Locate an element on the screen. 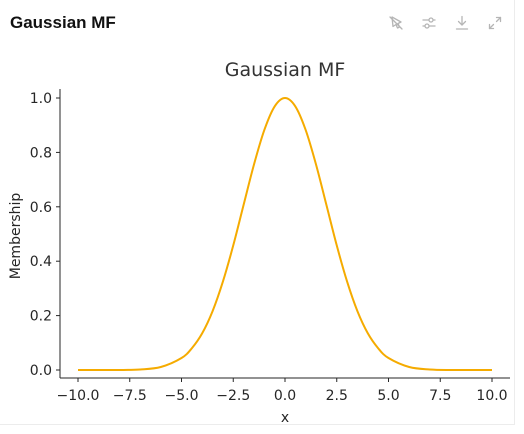 The height and width of the screenshot is (434, 524). y-tick-label: 1.0 is located at coordinates (41, 99).